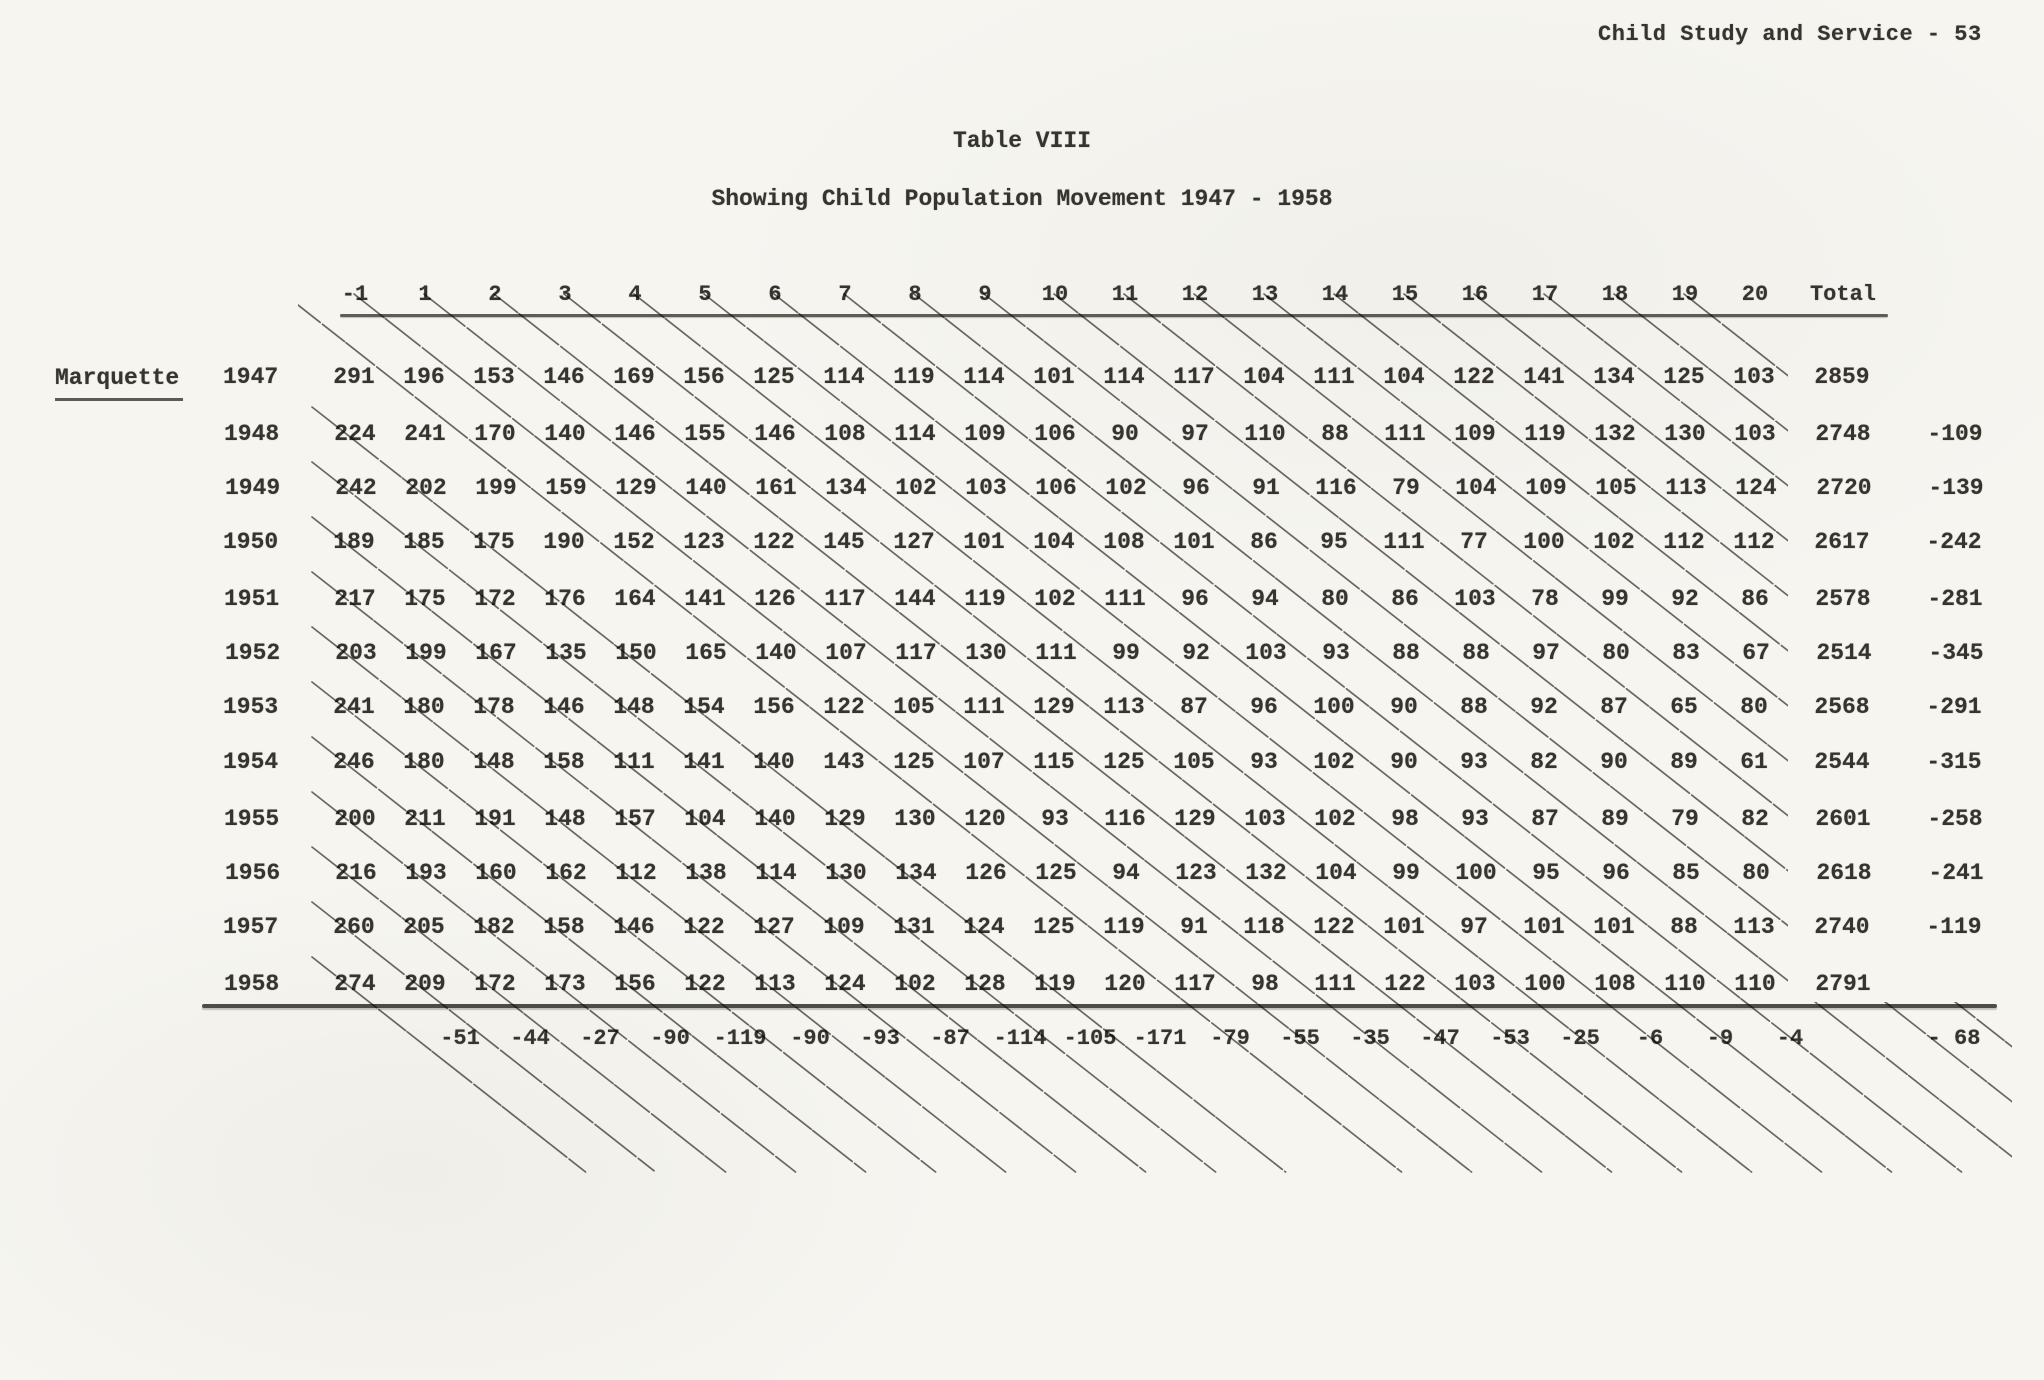 The image size is (2044, 1380). Describe the element at coordinates (984, 761) in the screenshot. I see `cell-age-9: 107` at that location.